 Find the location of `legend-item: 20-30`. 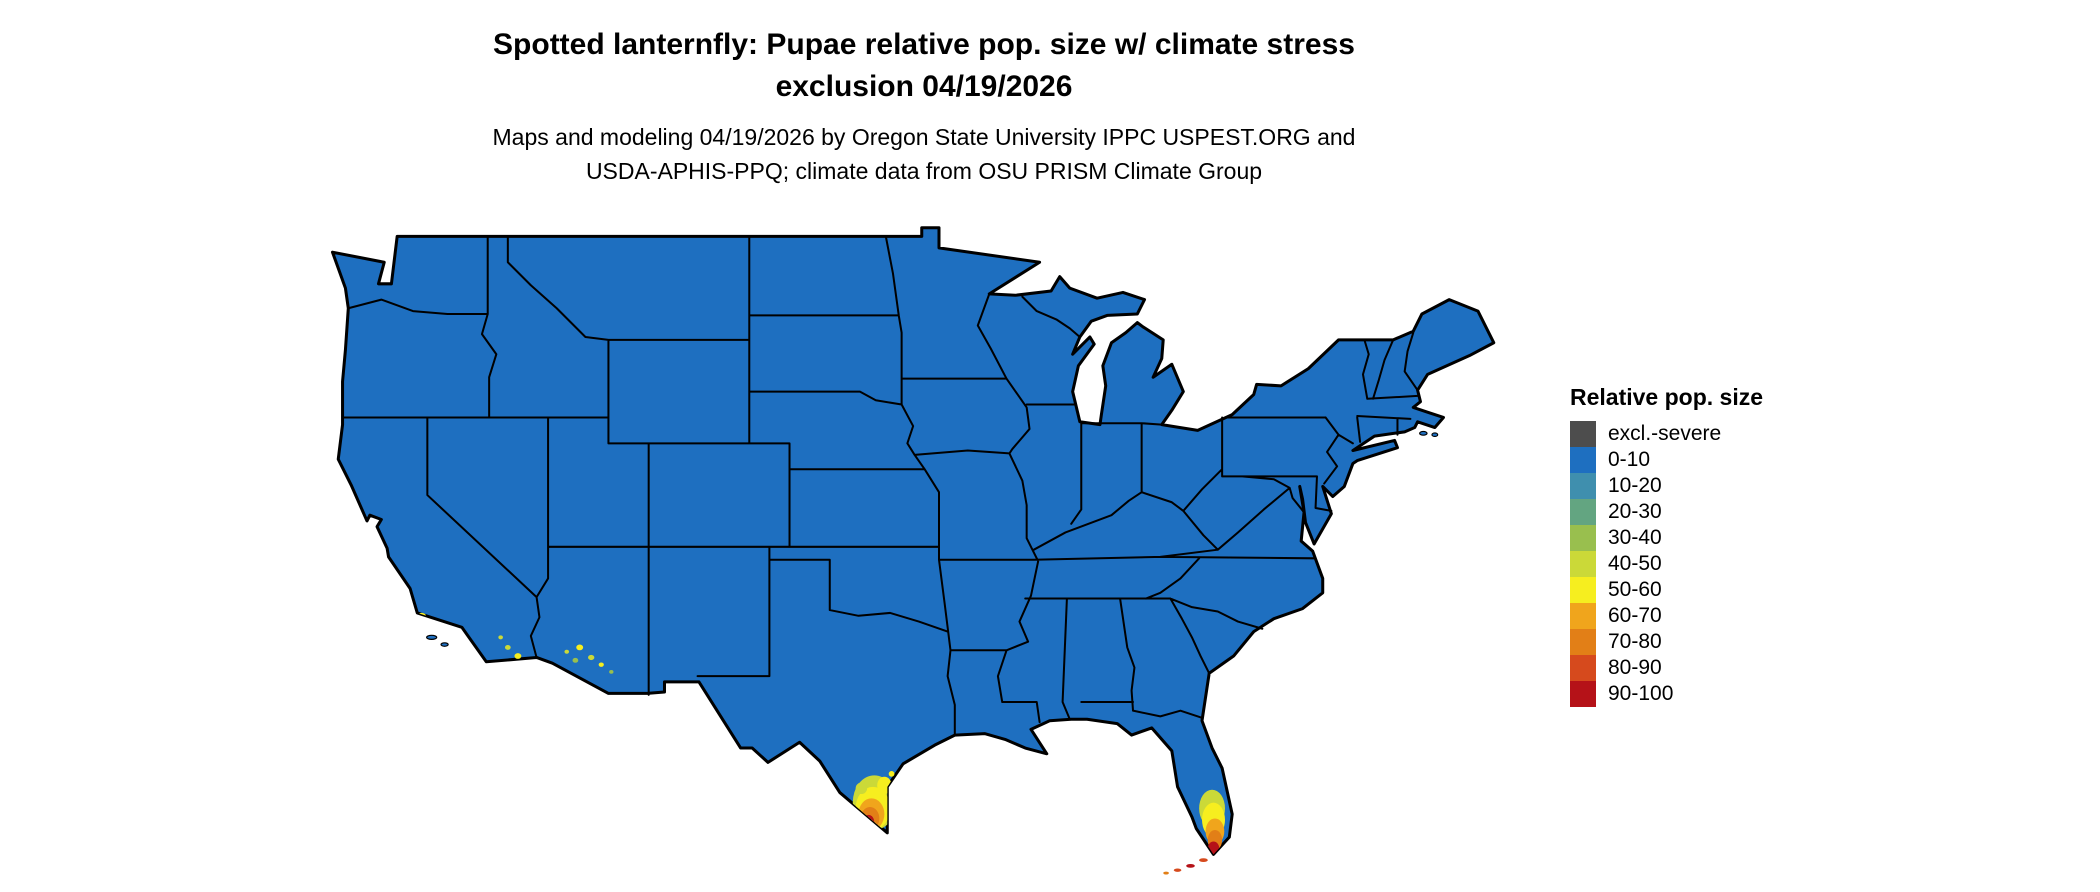

legend-item: 20-30 is located at coordinates (1730, 512).